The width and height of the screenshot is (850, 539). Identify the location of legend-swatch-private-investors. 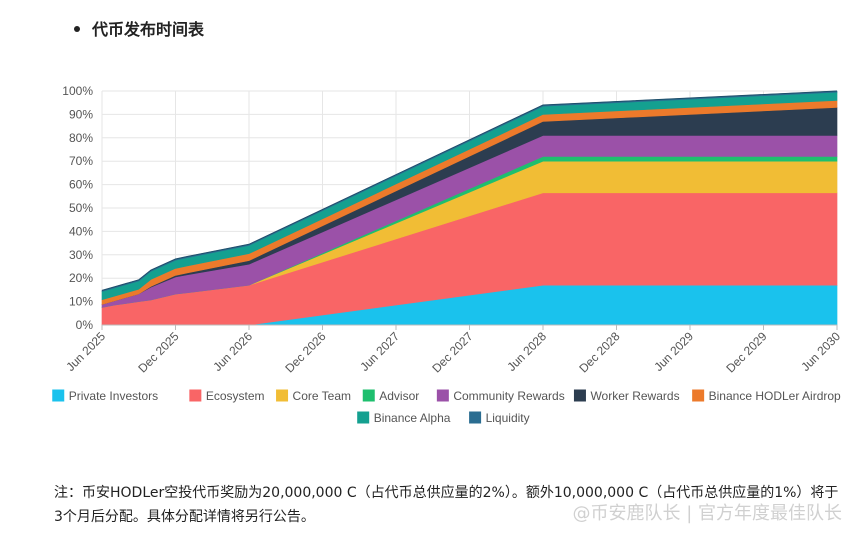
(58, 395).